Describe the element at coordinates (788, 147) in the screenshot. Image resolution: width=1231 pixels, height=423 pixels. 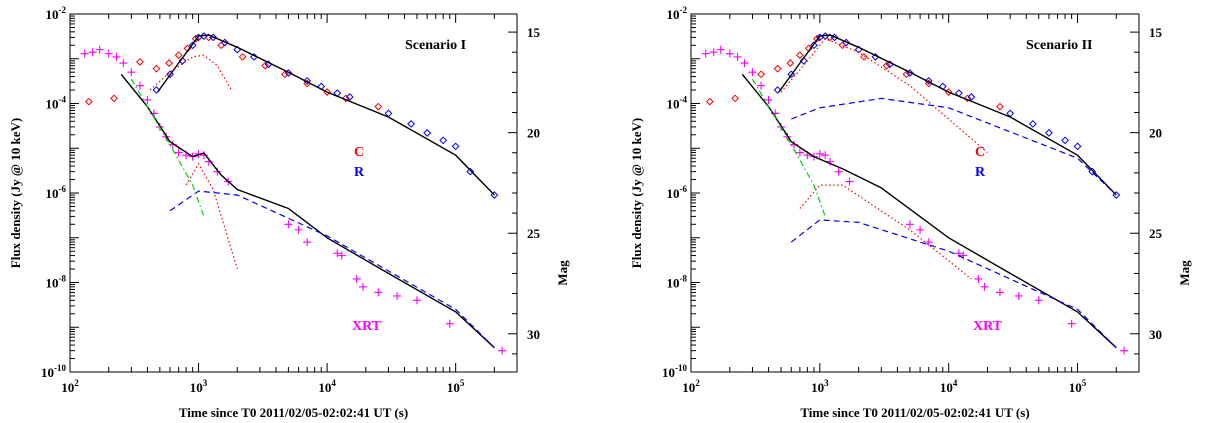
I see `model-curve-dashdot` at that location.